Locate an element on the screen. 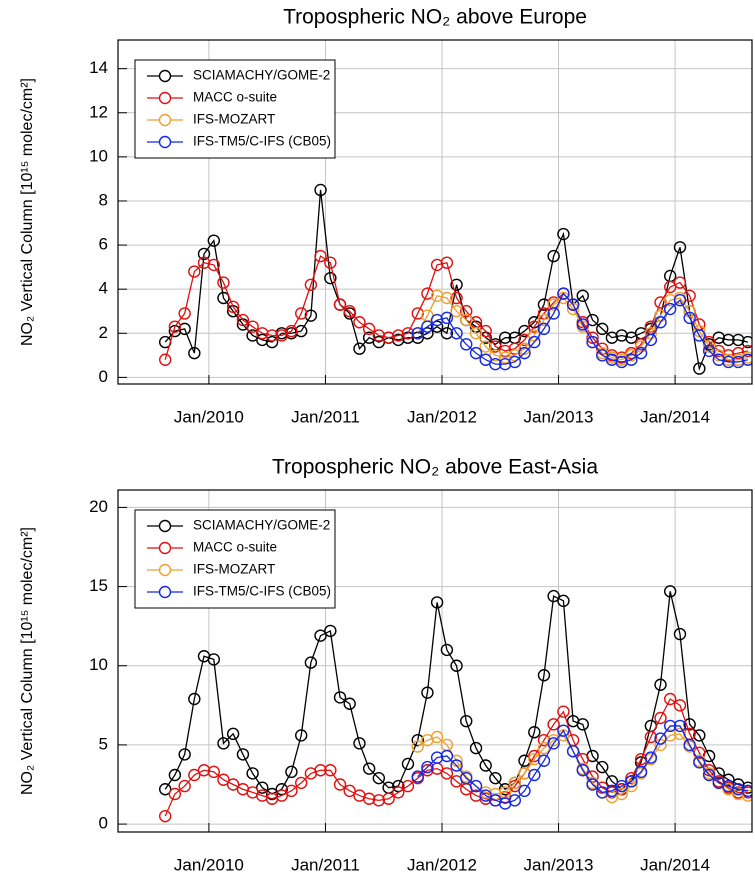 This screenshot has width=755, height=874. y-tick-label: 14 is located at coordinates (98, 67).